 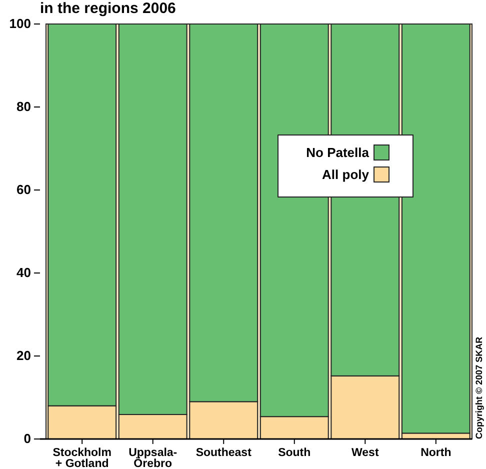 What do you see at coordinates (27, 438) in the screenshot?
I see `y-tick-label: 0` at bounding box center [27, 438].